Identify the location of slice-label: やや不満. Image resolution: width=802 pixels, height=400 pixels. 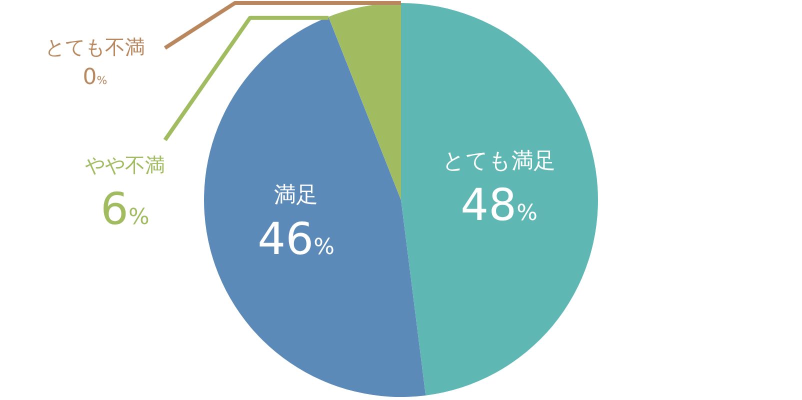
(125, 165).